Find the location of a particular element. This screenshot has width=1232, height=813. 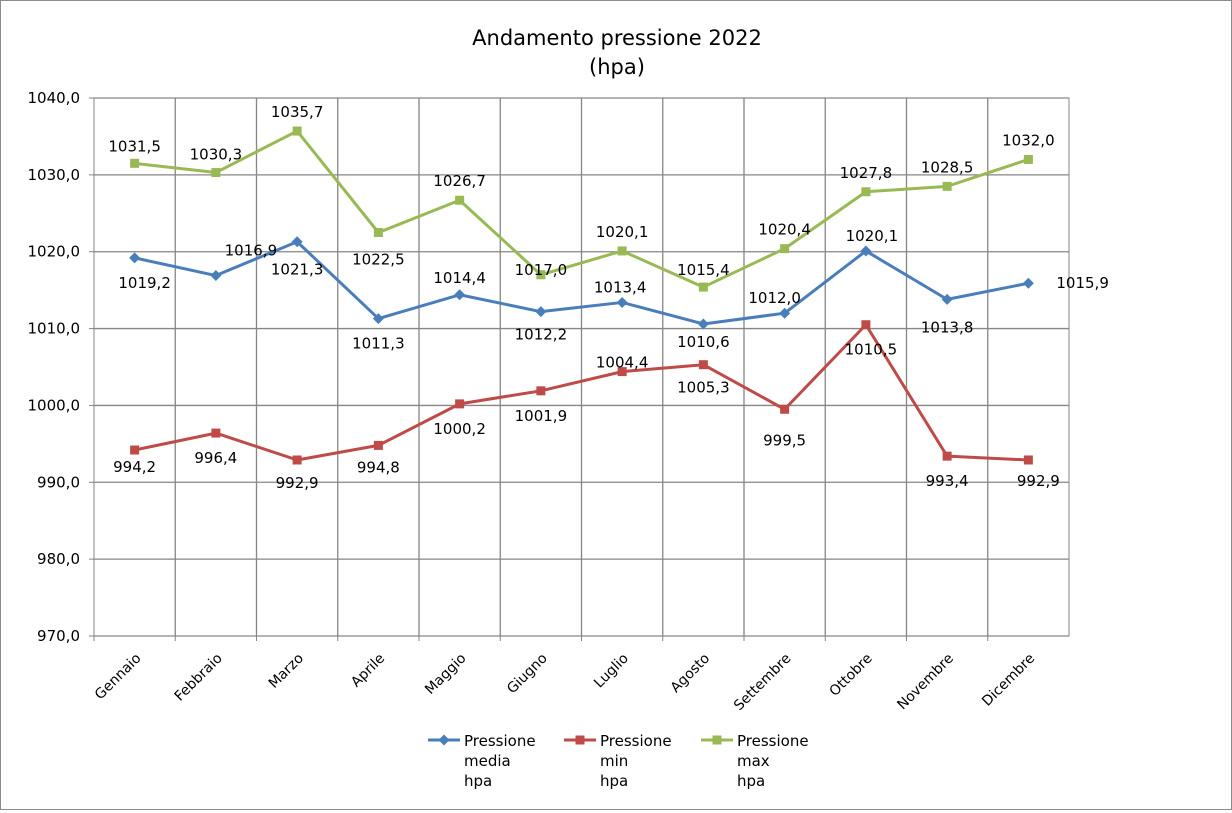

data-label-min: 994,8 is located at coordinates (378, 467).